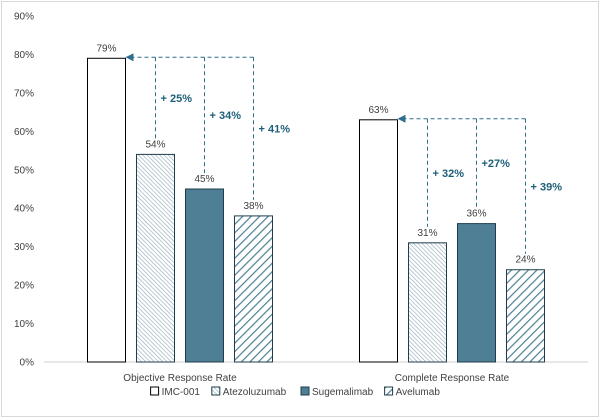 This screenshot has height=420, width=602. Describe the element at coordinates (24, 55) in the screenshot. I see `y-tick-label: 80%` at that location.